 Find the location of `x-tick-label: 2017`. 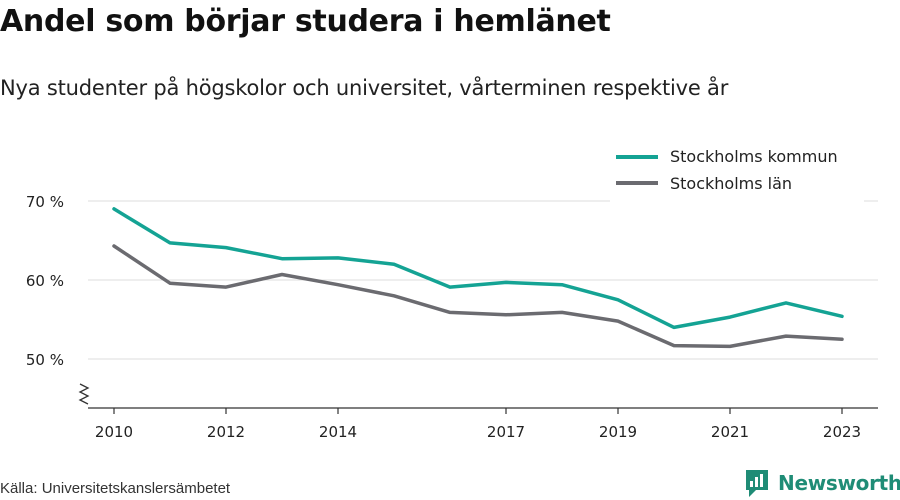

x-tick-label: 2017 is located at coordinates (506, 432).